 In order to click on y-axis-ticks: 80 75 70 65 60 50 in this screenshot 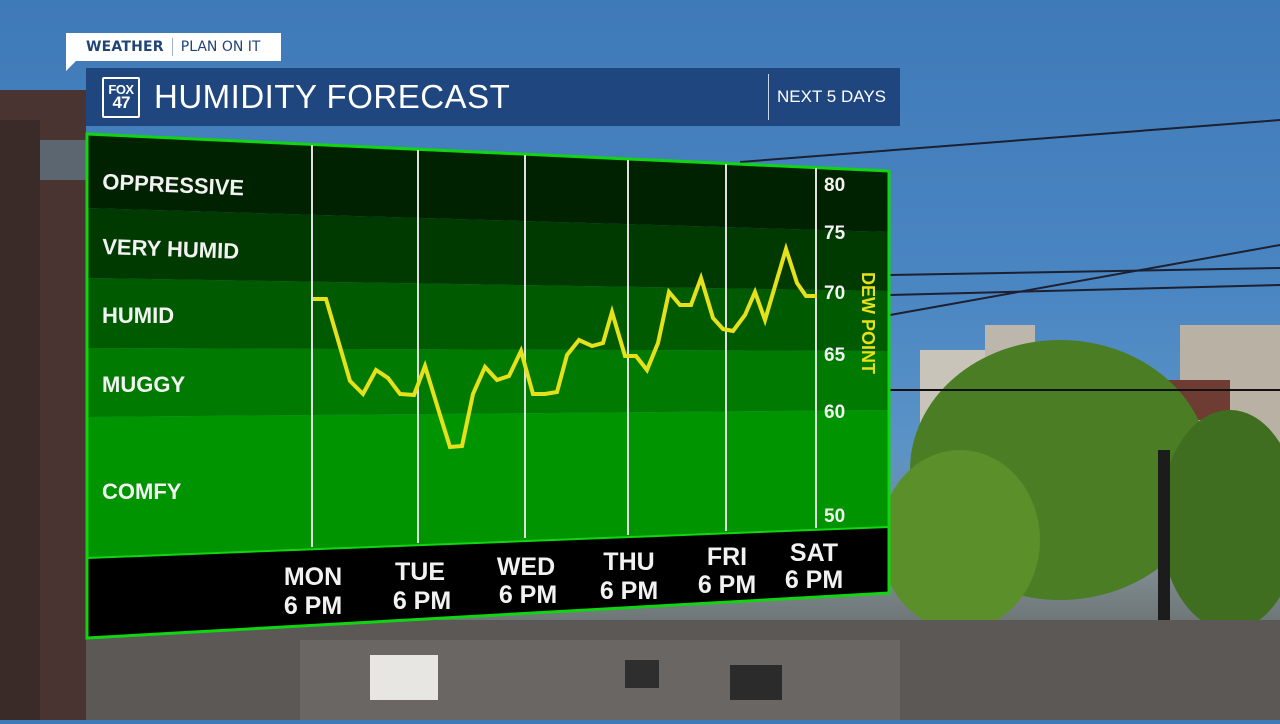, I will do `click(835, 351)`.